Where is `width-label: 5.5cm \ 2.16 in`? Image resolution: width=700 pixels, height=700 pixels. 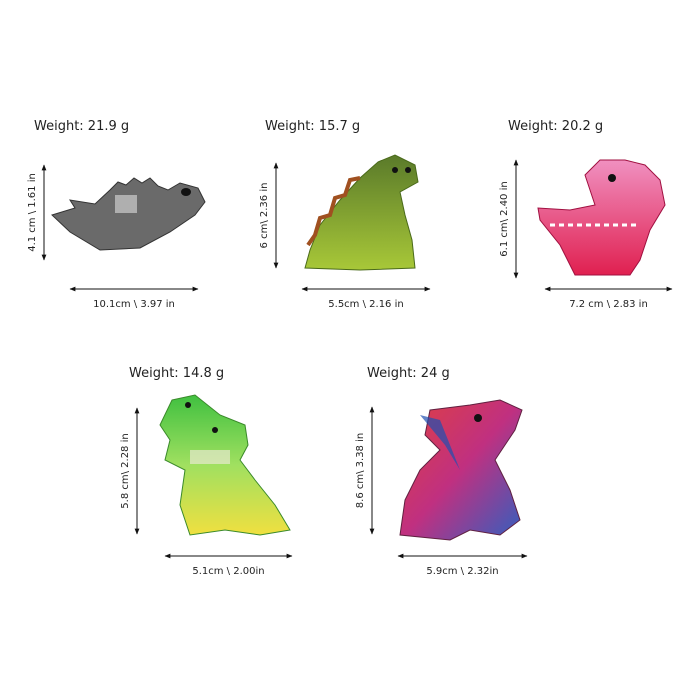 width-label: 5.5cm \ 2.16 in is located at coordinates (365, 304).